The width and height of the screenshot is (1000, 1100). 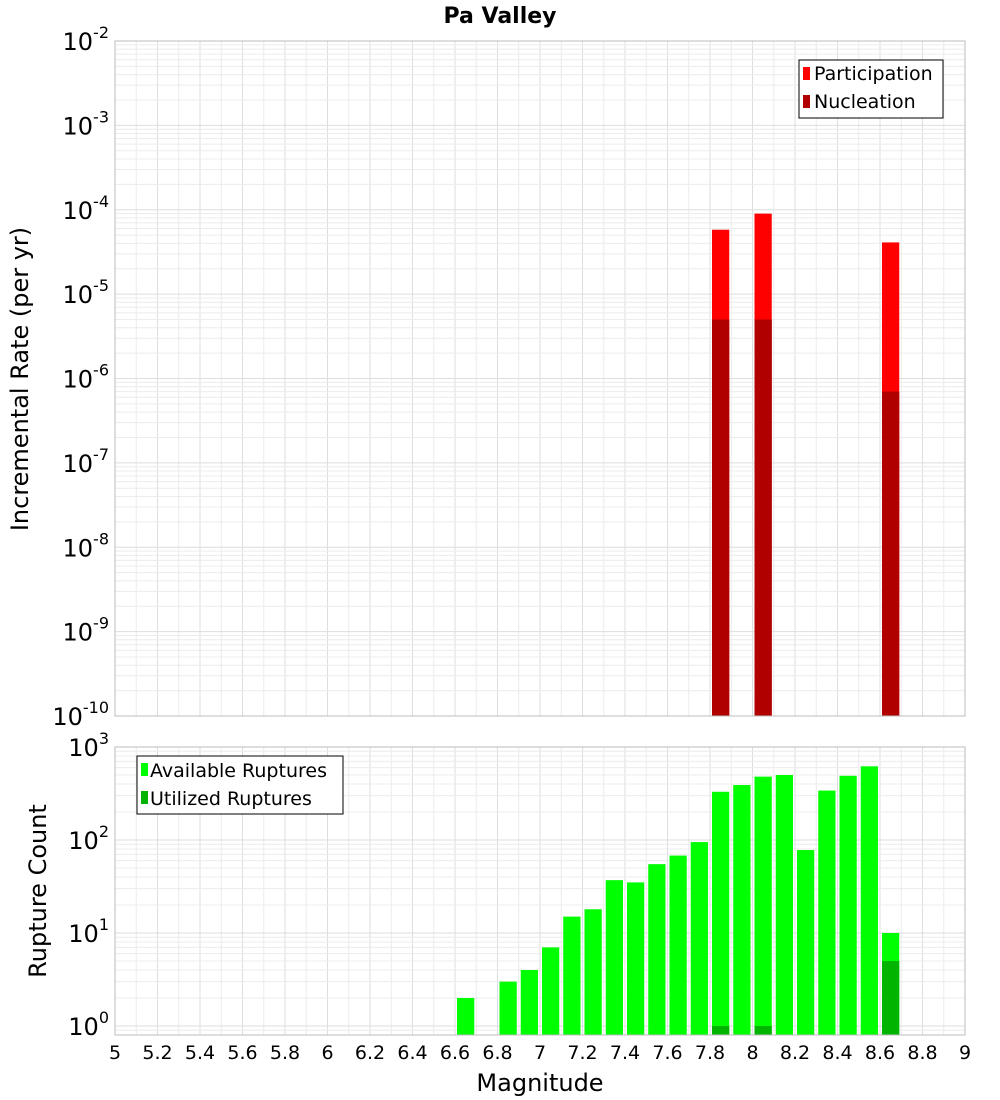 What do you see at coordinates (837, 1053) in the screenshot?
I see `x-tick-label: 8.4` at bounding box center [837, 1053].